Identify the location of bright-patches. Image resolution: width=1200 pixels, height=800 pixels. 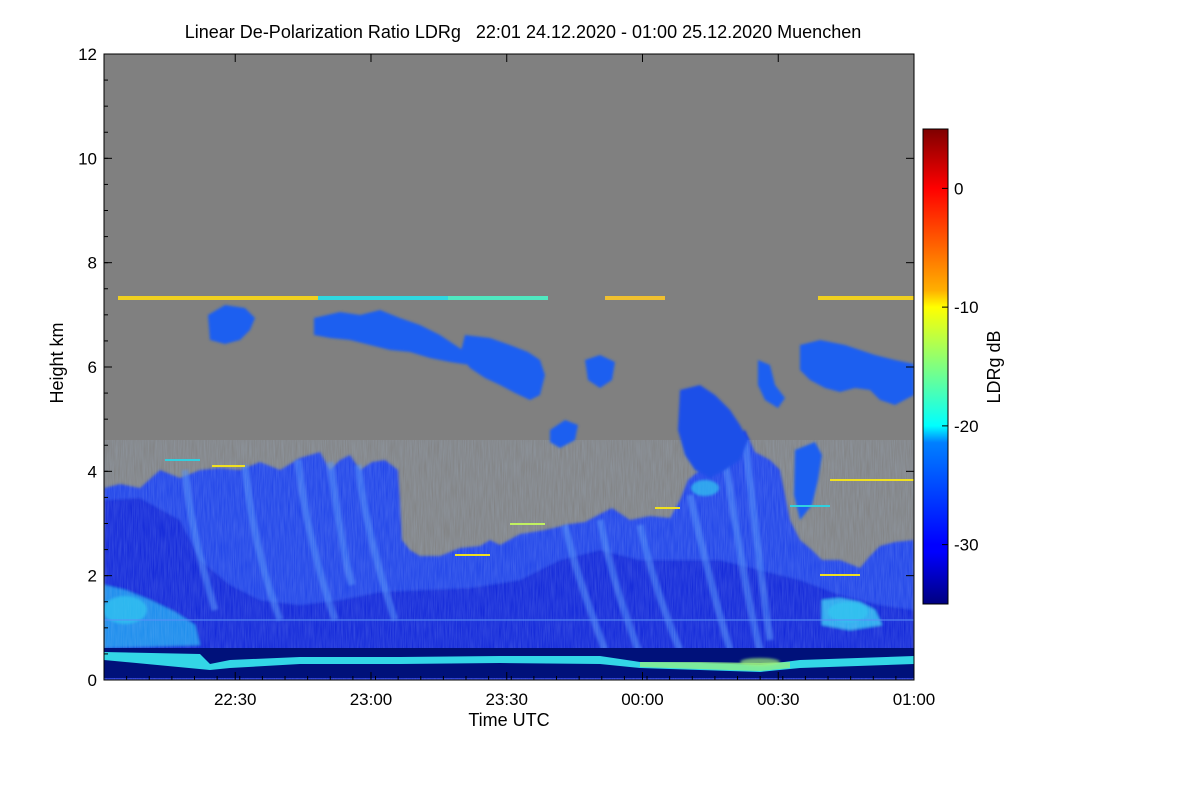
(486, 573).